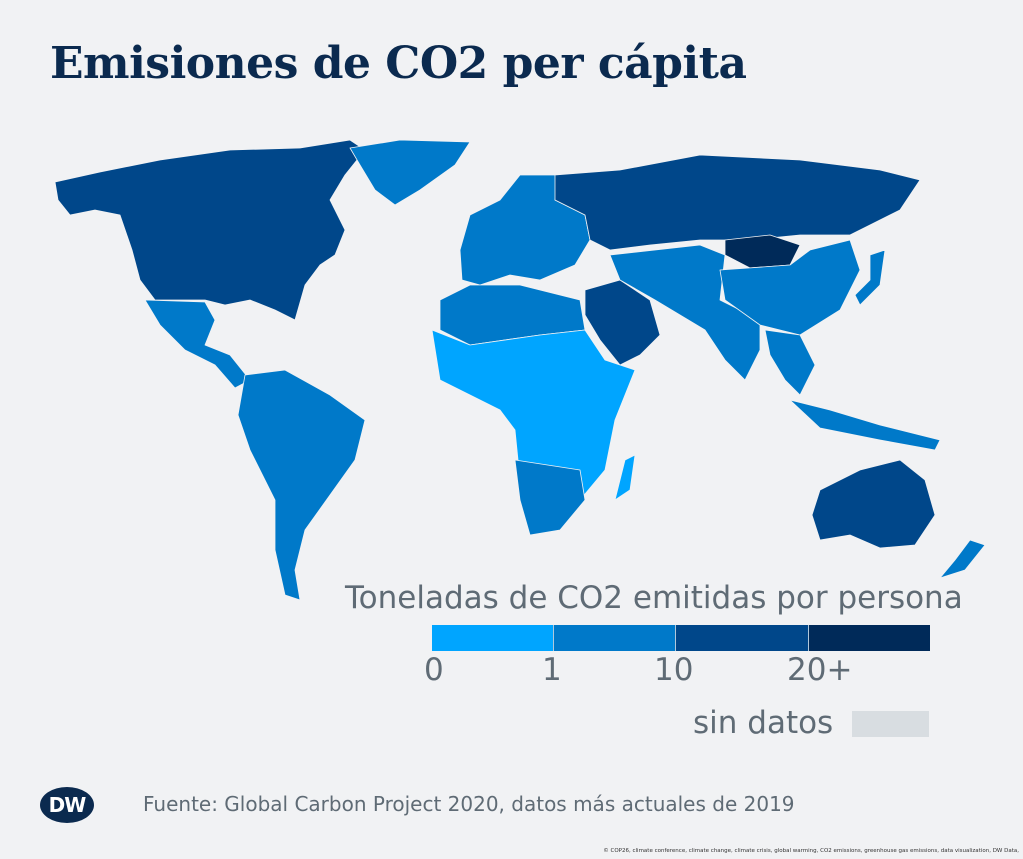  Describe the element at coordinates (852, 390) in the screenshot. I see `region-southeast-asia` at that location.